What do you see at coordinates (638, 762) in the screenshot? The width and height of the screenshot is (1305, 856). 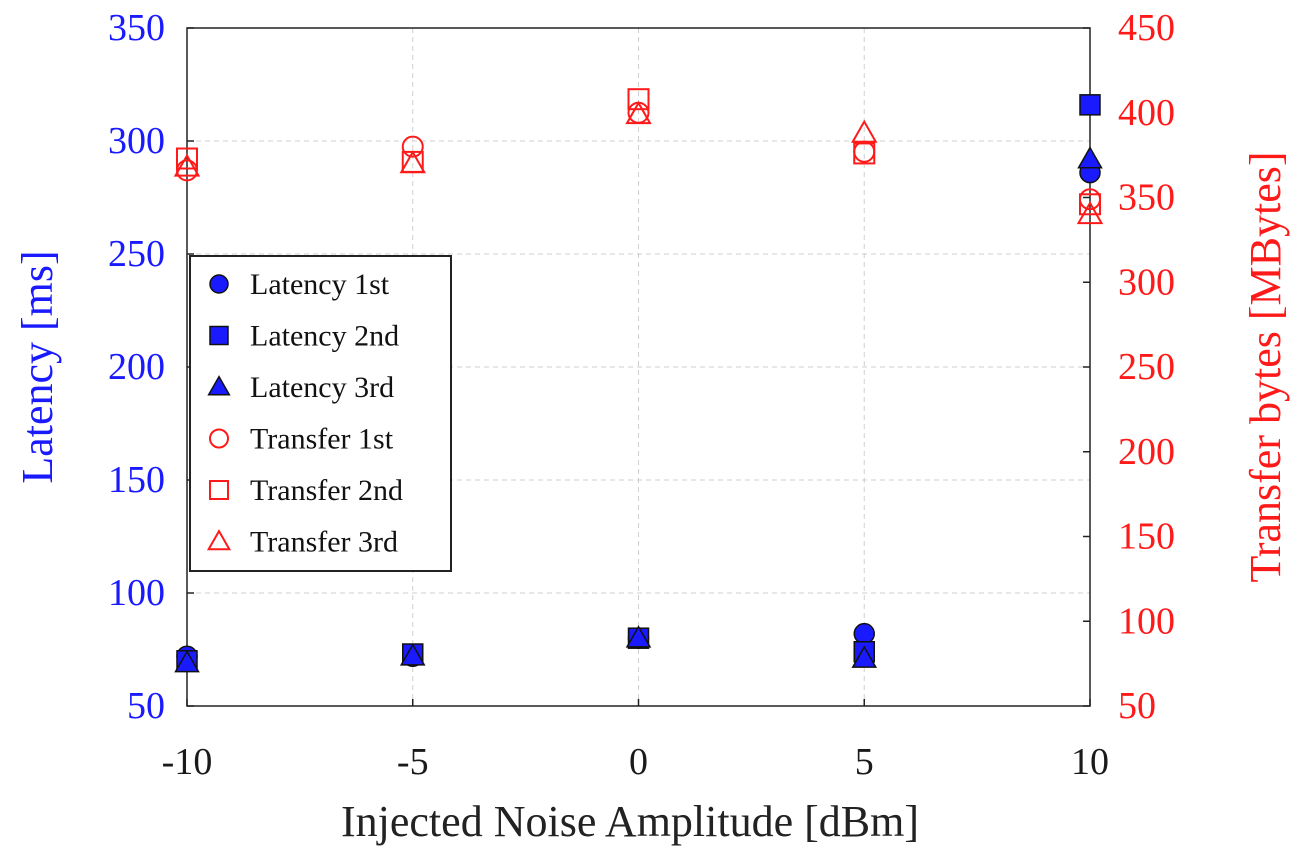 I see `x-tick-label: 0` at bounding box center [638, 762].